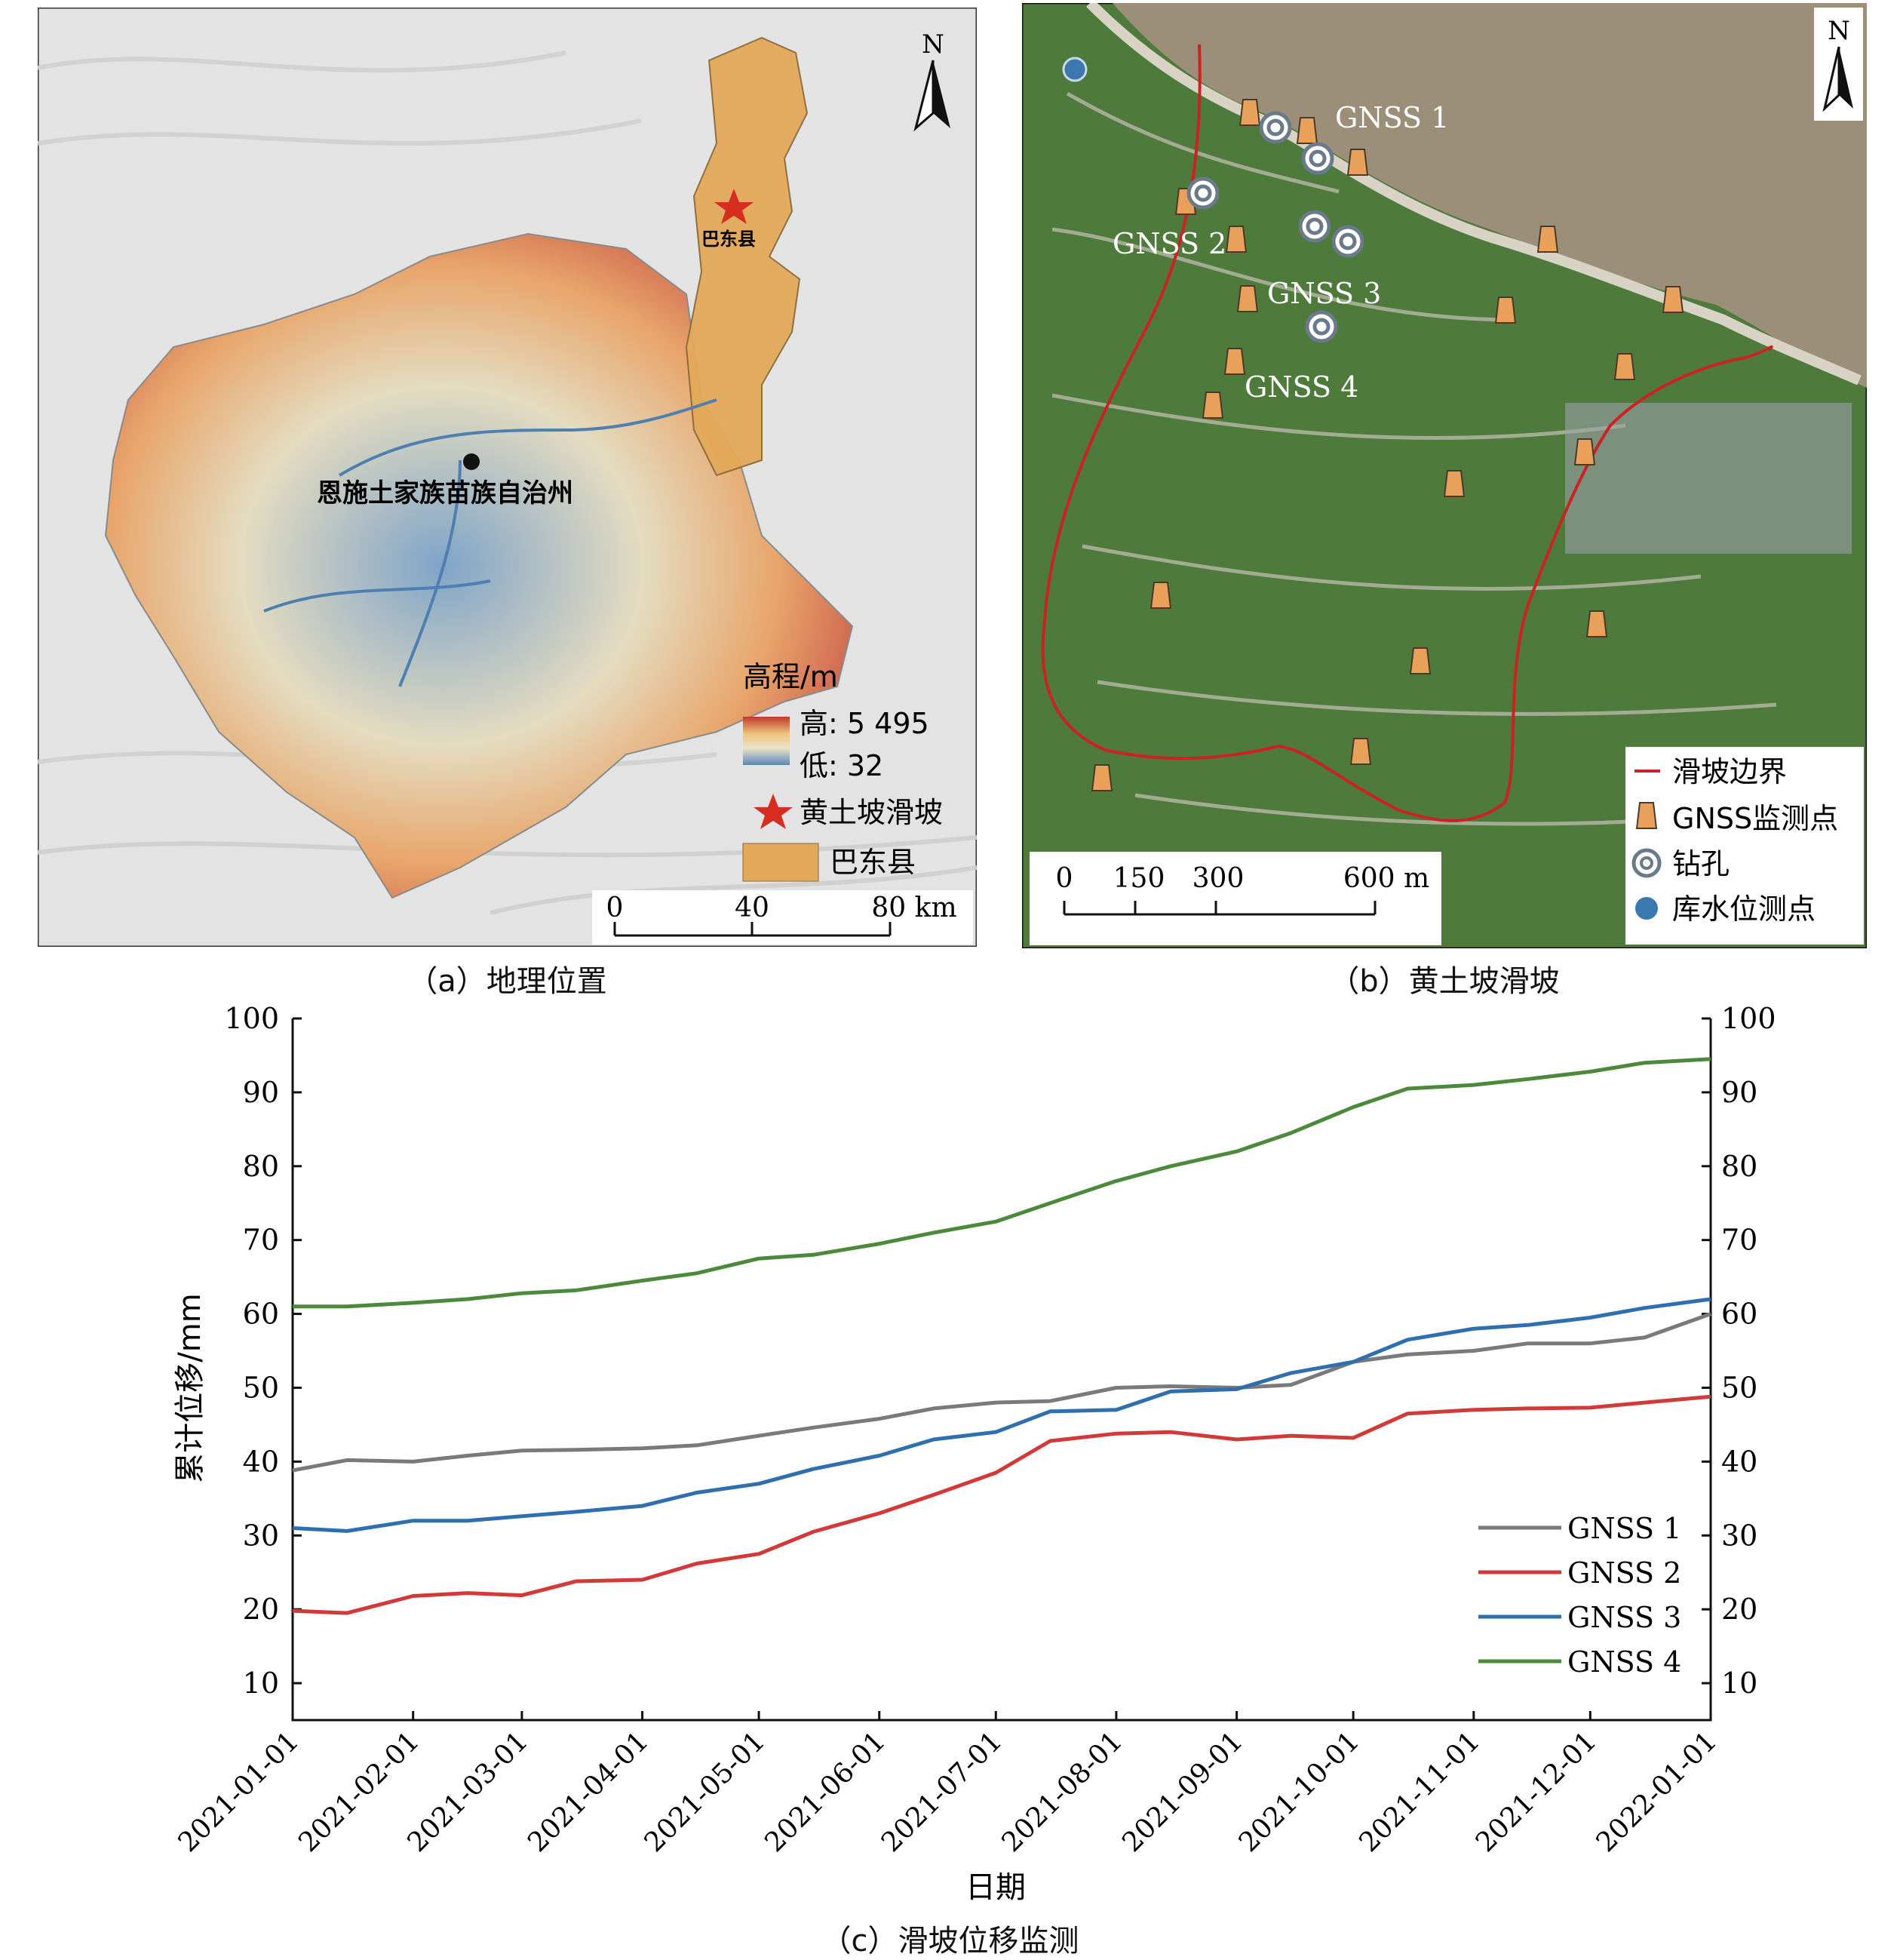 This screenshot has width=1900, height=1960. I want to click on y-tick-label-left: 80, so click(261, 1166).